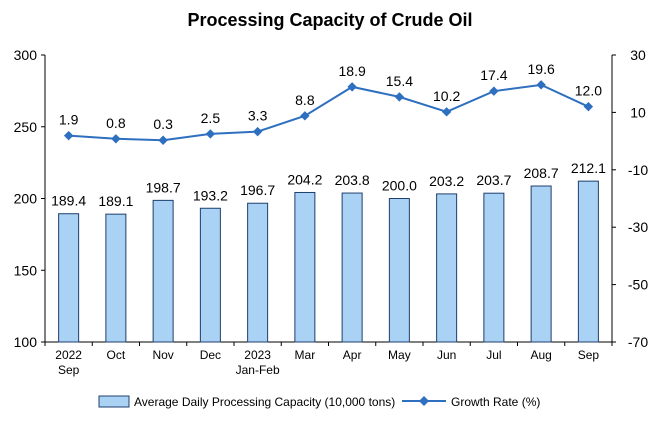 The width and height of the screenshot is (660, 440). I want to click on bar-value-label: 189.4, so click(68, 201).